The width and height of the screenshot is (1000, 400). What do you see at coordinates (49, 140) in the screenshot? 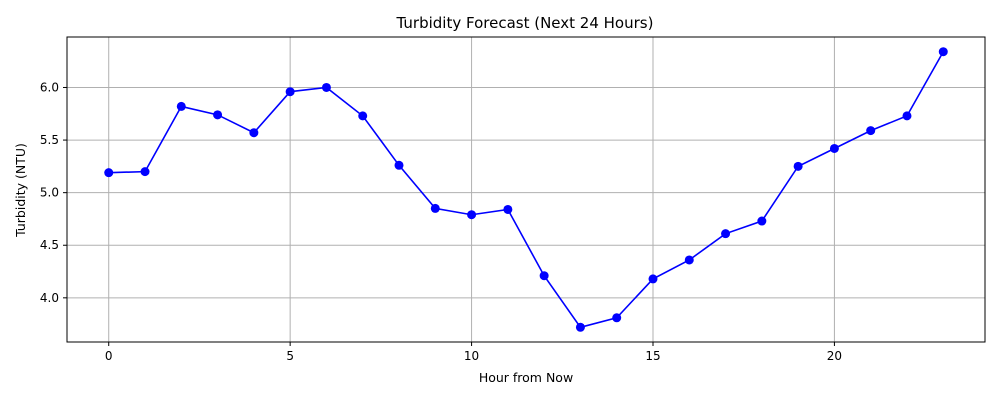
I see `y-tick-label: 5.5` at bounding box center [49, 140].